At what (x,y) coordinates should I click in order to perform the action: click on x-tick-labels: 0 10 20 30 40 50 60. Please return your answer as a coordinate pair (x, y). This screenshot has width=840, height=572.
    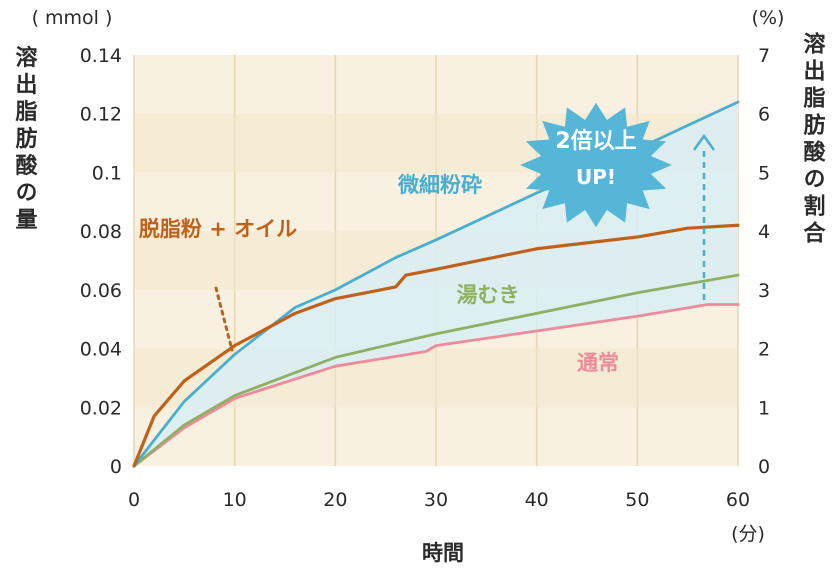
    Looking at the image, I should click on (439, 500).